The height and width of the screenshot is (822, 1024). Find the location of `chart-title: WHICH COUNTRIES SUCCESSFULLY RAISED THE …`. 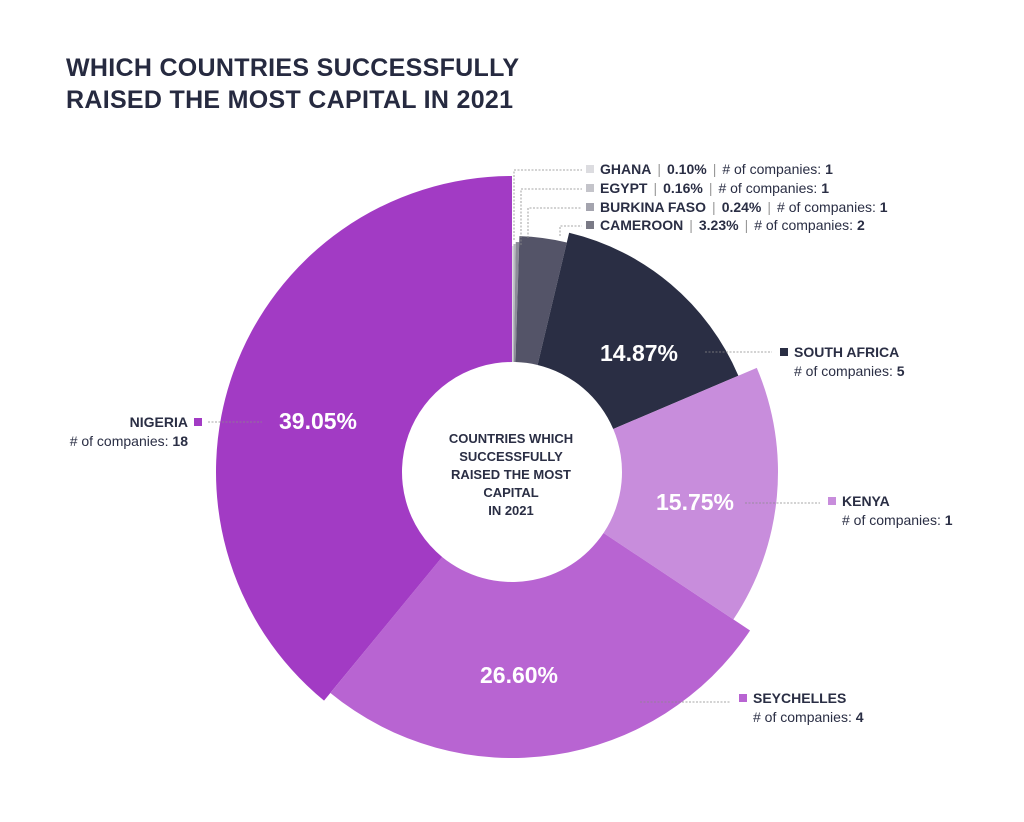

chart-title: WHICH COUNTRIES SUCCESSFULLY RAISED THE … is located at coordinates (292, 84).